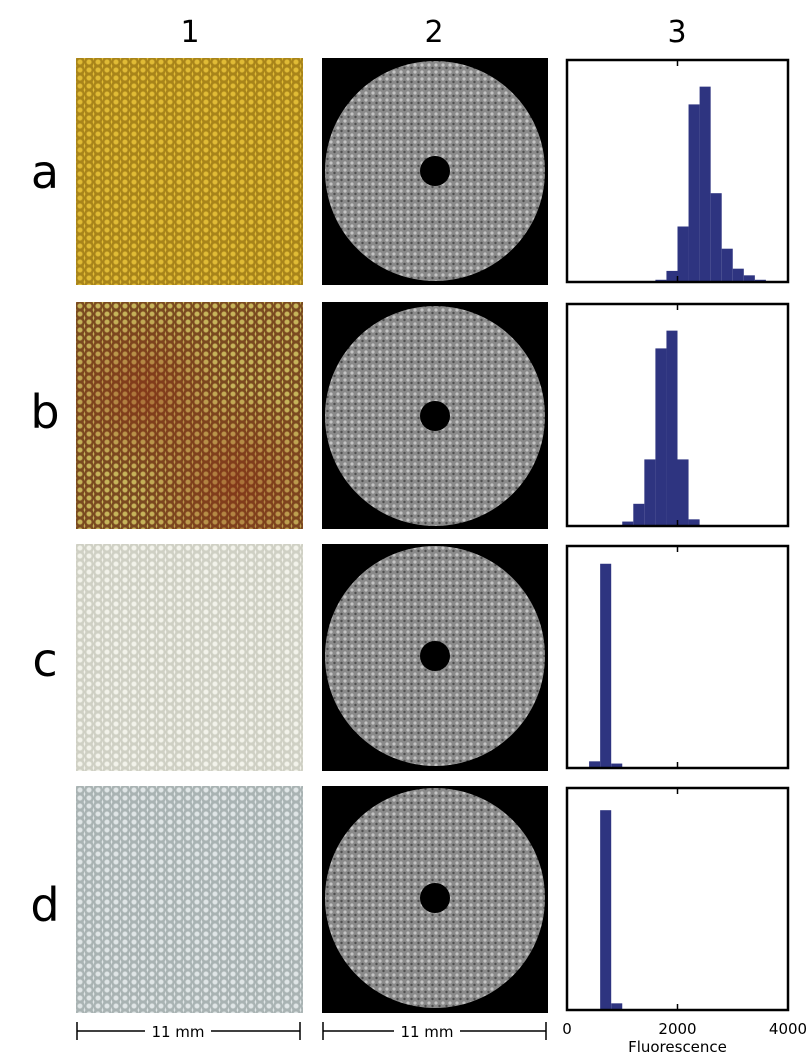 The image size is (810, 1057). Describe the element at coordinates (677, 1047) in the screenshot. I see `x-axis-label: Fluorescence` at that location.